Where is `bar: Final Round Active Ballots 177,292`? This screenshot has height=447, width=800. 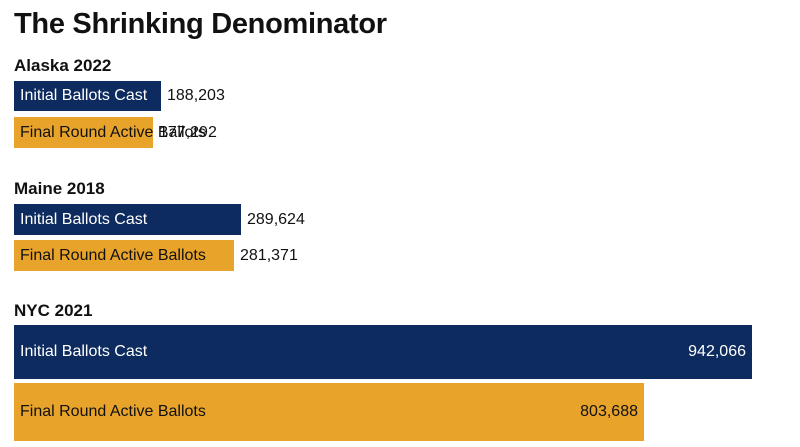
bar: Final Round Active Ballots 177,292 is located at coordinates (115, 132).